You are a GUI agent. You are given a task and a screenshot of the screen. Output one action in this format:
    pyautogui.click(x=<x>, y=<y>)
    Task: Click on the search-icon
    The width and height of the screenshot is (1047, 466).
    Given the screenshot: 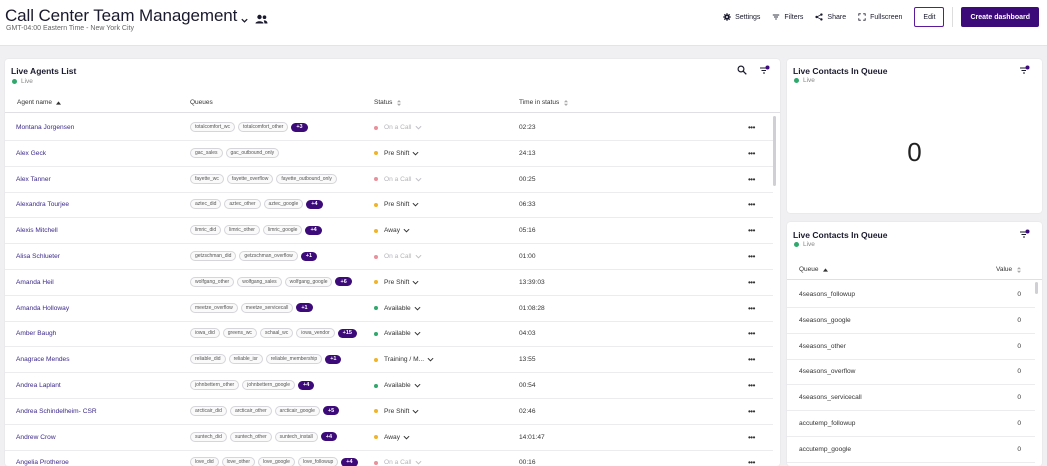 What is the action you would take?
    pyautogui.click(x=742, y=70)
    